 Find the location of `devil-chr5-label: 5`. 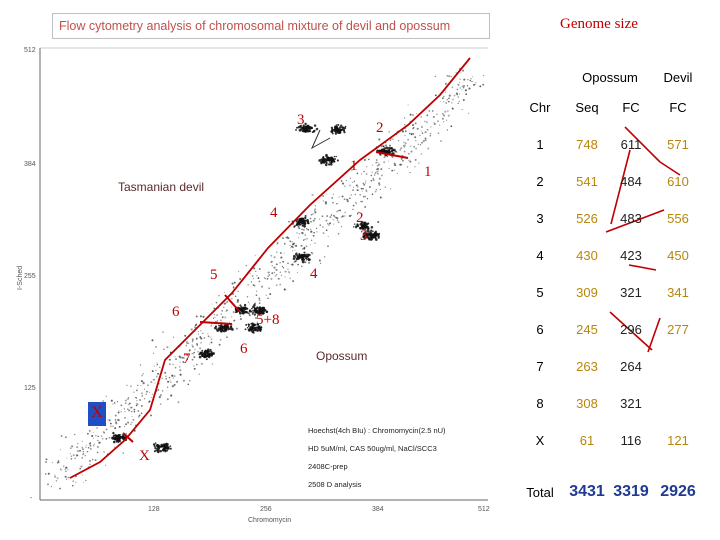

devil-chr5-label: 5 is located at coordinates (214, 275).